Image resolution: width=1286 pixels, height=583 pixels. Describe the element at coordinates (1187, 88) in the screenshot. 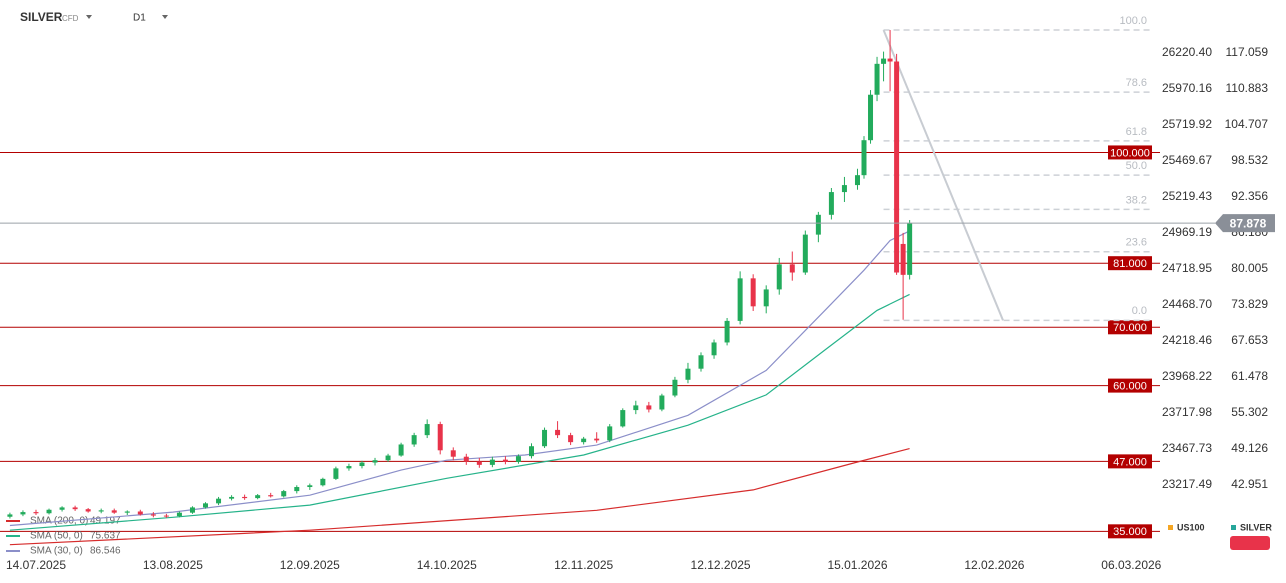

I see `y2-tick-label: 25970.16` at that location.